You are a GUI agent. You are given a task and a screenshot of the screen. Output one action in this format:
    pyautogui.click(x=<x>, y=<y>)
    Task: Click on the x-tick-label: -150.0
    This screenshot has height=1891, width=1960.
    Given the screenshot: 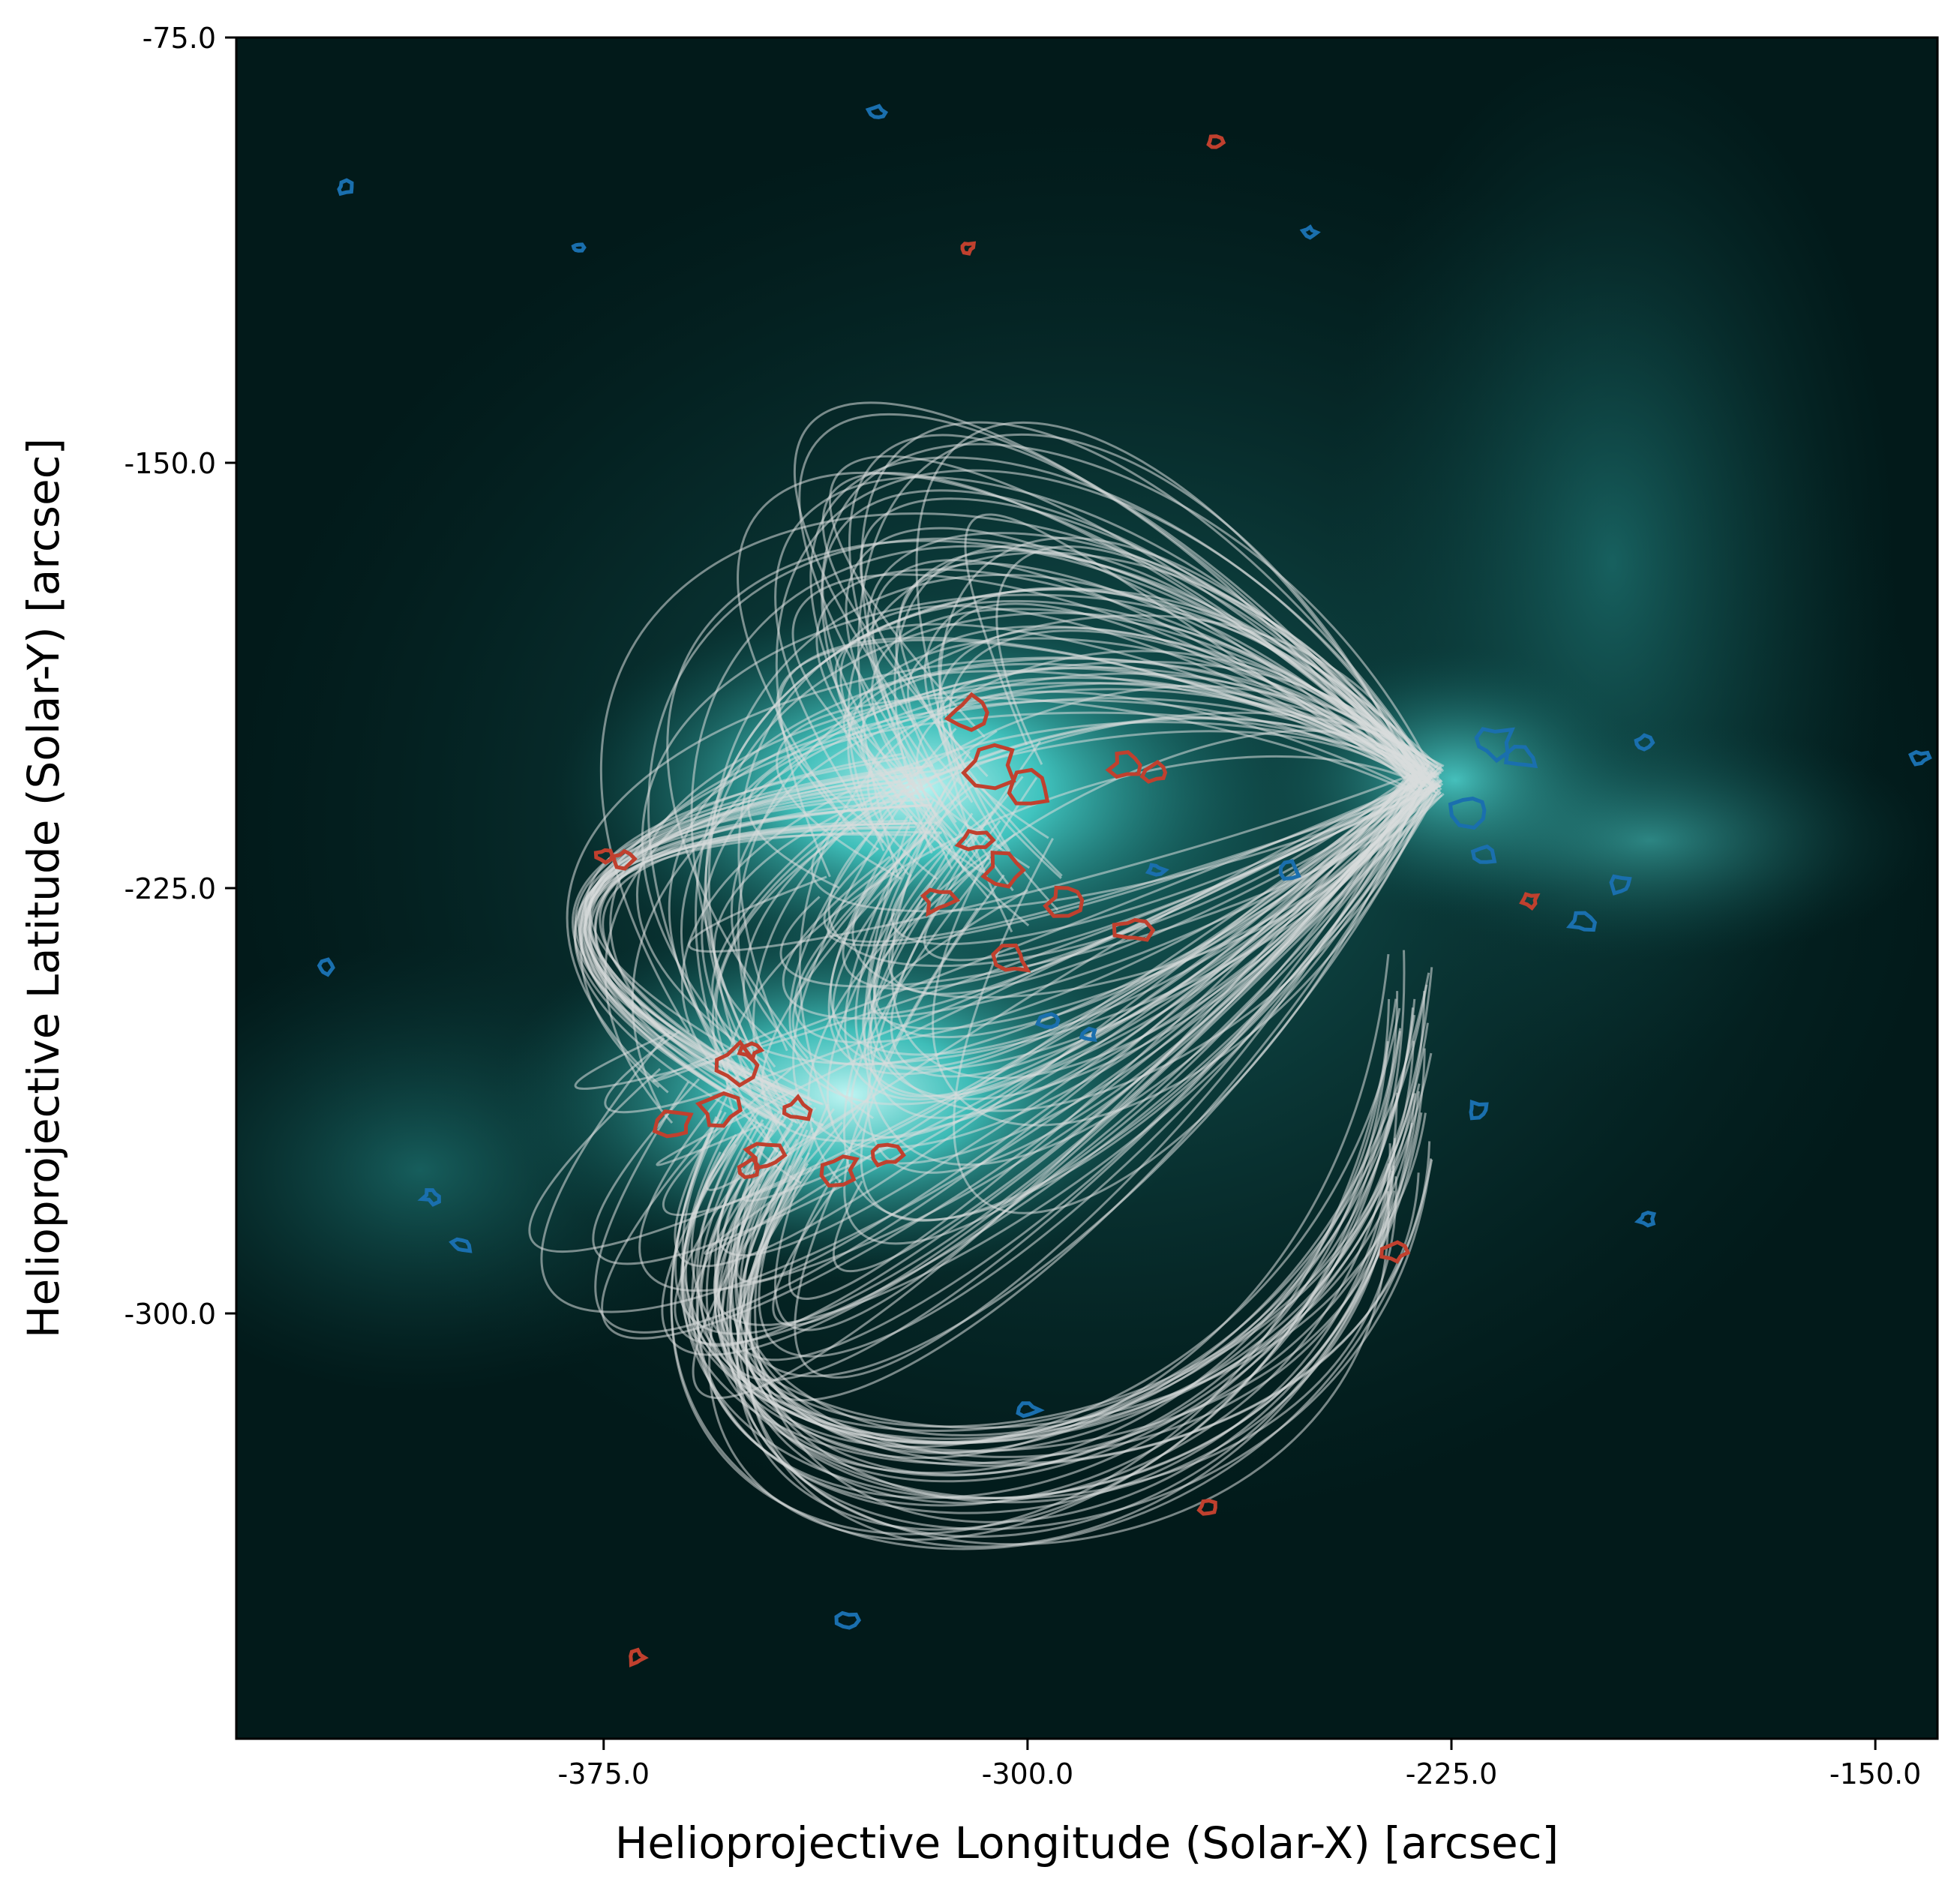 What is the action you would take?
    pyautogui.click(x=1876, y=1773)
    